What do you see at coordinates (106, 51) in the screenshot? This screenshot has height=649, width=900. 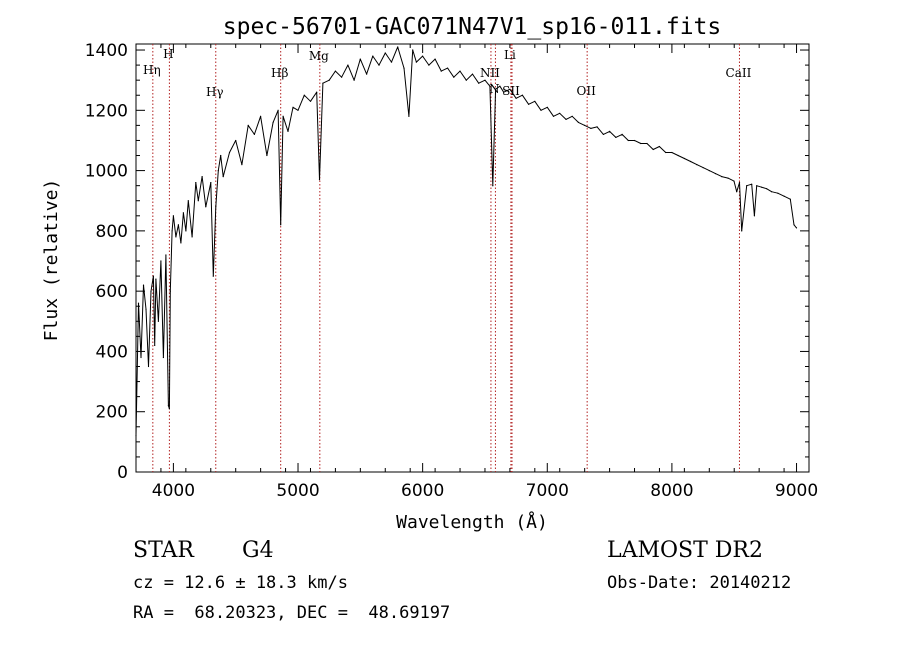 I see `y-tick-label: 1400` at bounding box center [106, 51].